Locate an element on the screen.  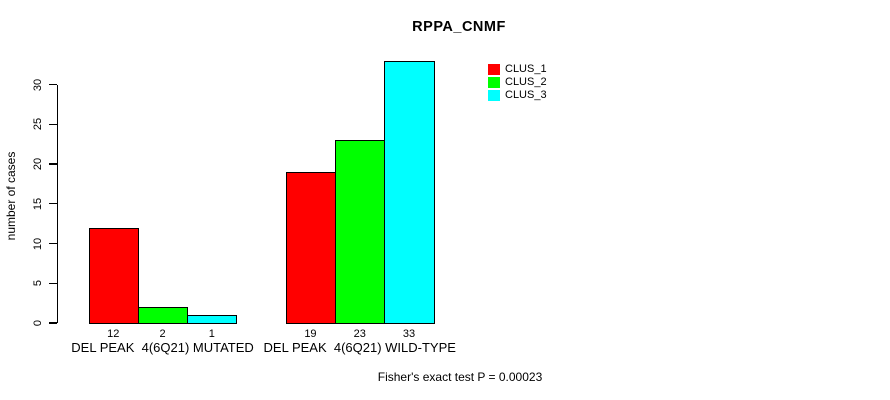
pvalue-annotation: Fisher's exact test P = 0.00023 is located at coordinates (460, 377).